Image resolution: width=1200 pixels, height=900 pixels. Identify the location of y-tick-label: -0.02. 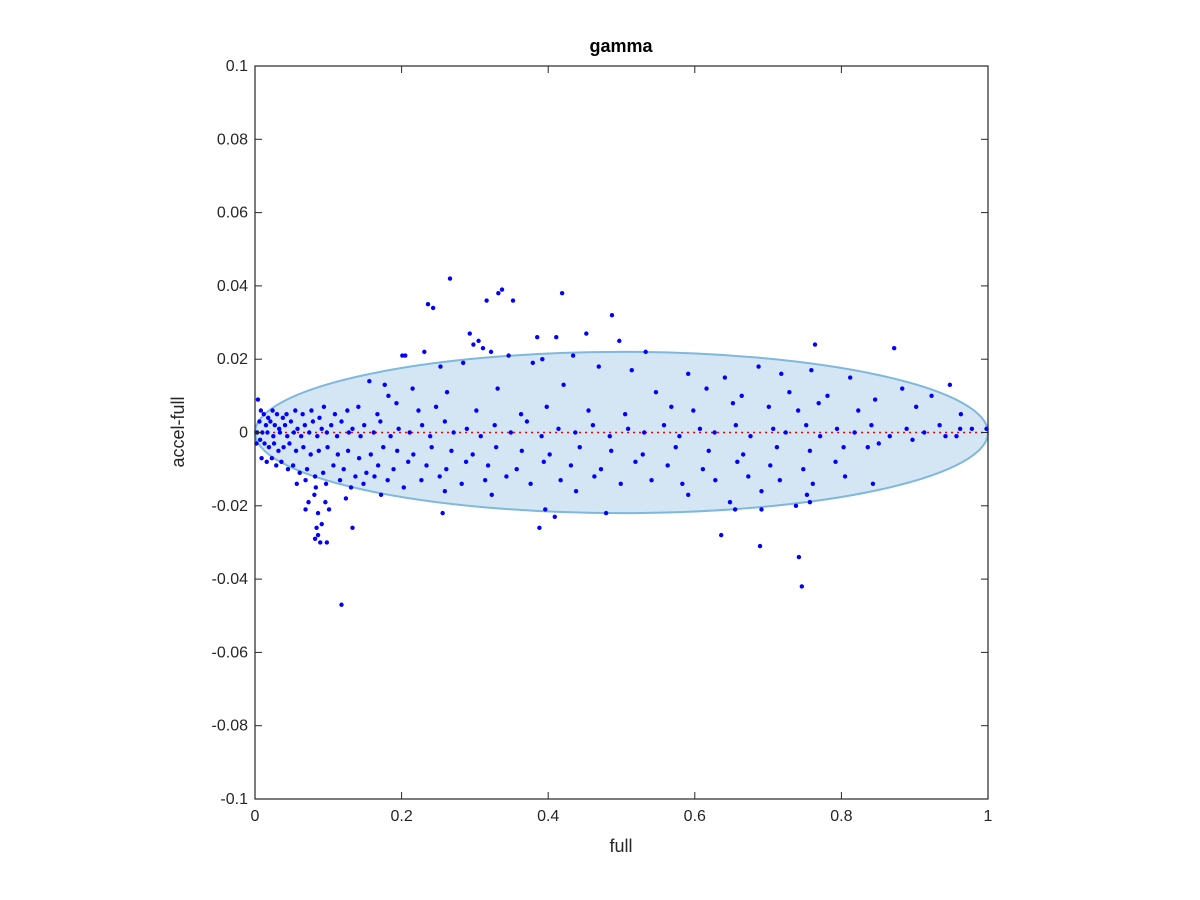
(230, 506).